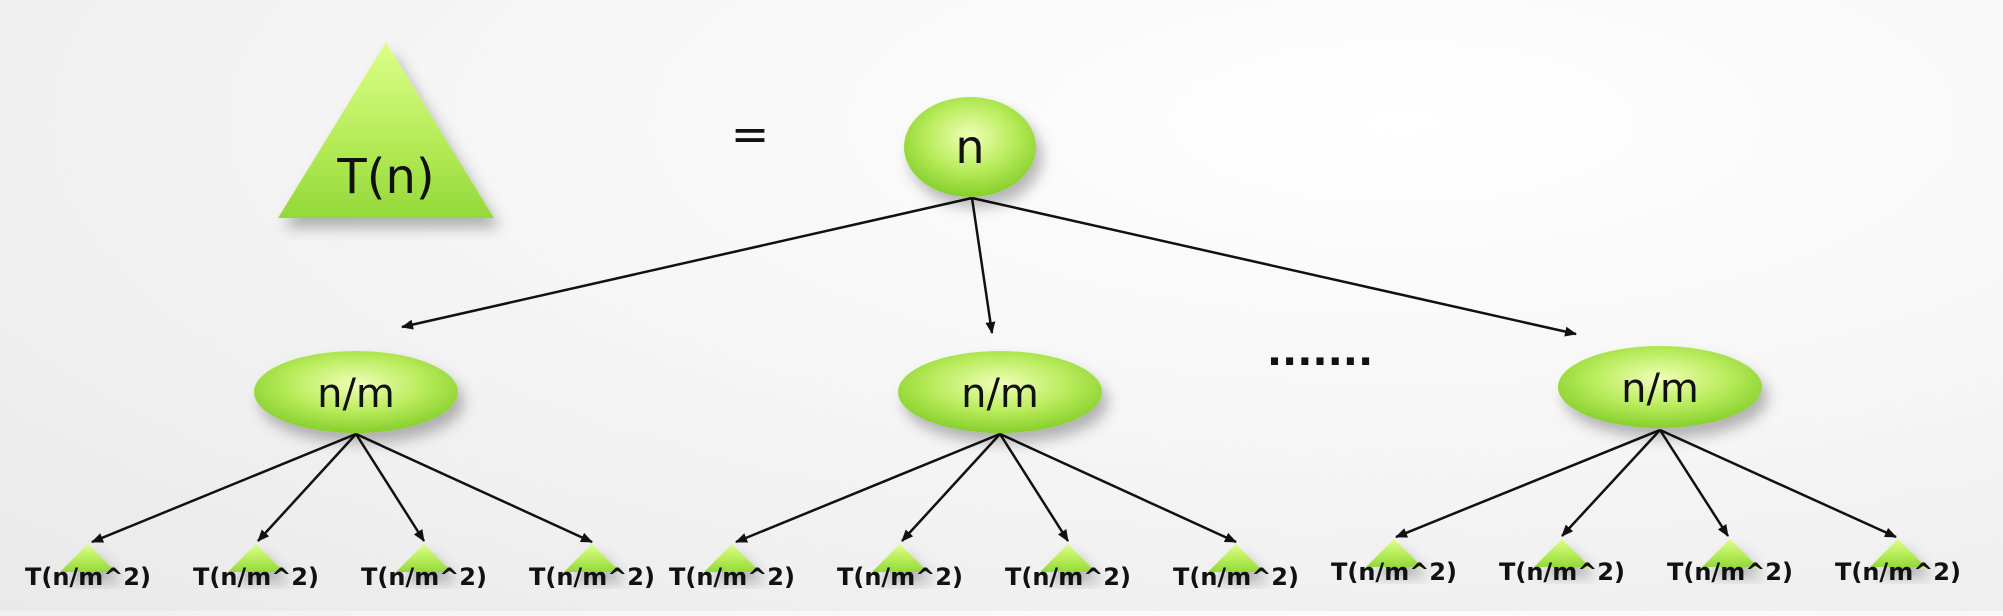 This screenshot has width=2003, height=616. Describe the element at coordinates (984, 567) in the screenshot. I see `leaf-group-2: T(n/m^2) T(n/m^2) T(n/m^2) T(n/m^2)` at that location.